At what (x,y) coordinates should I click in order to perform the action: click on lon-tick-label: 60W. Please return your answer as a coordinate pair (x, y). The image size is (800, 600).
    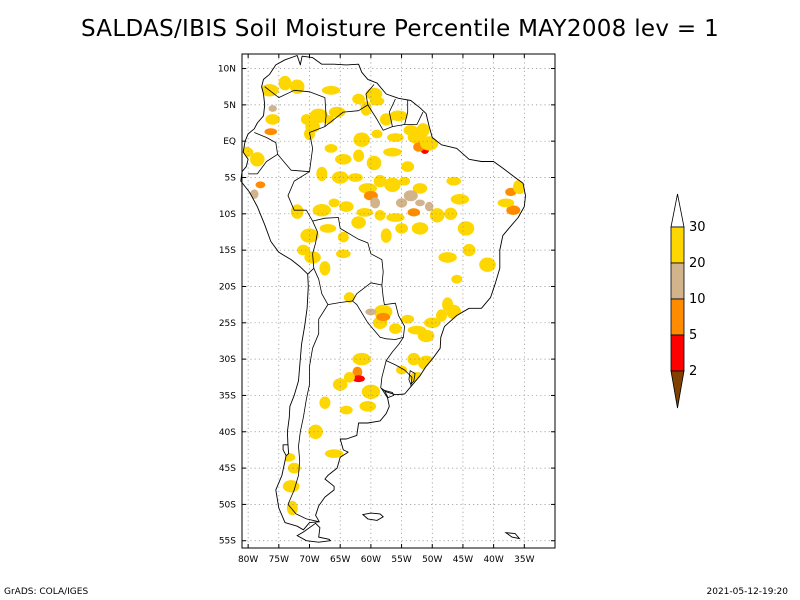
    Looking at the image, I should click on (371, 560).